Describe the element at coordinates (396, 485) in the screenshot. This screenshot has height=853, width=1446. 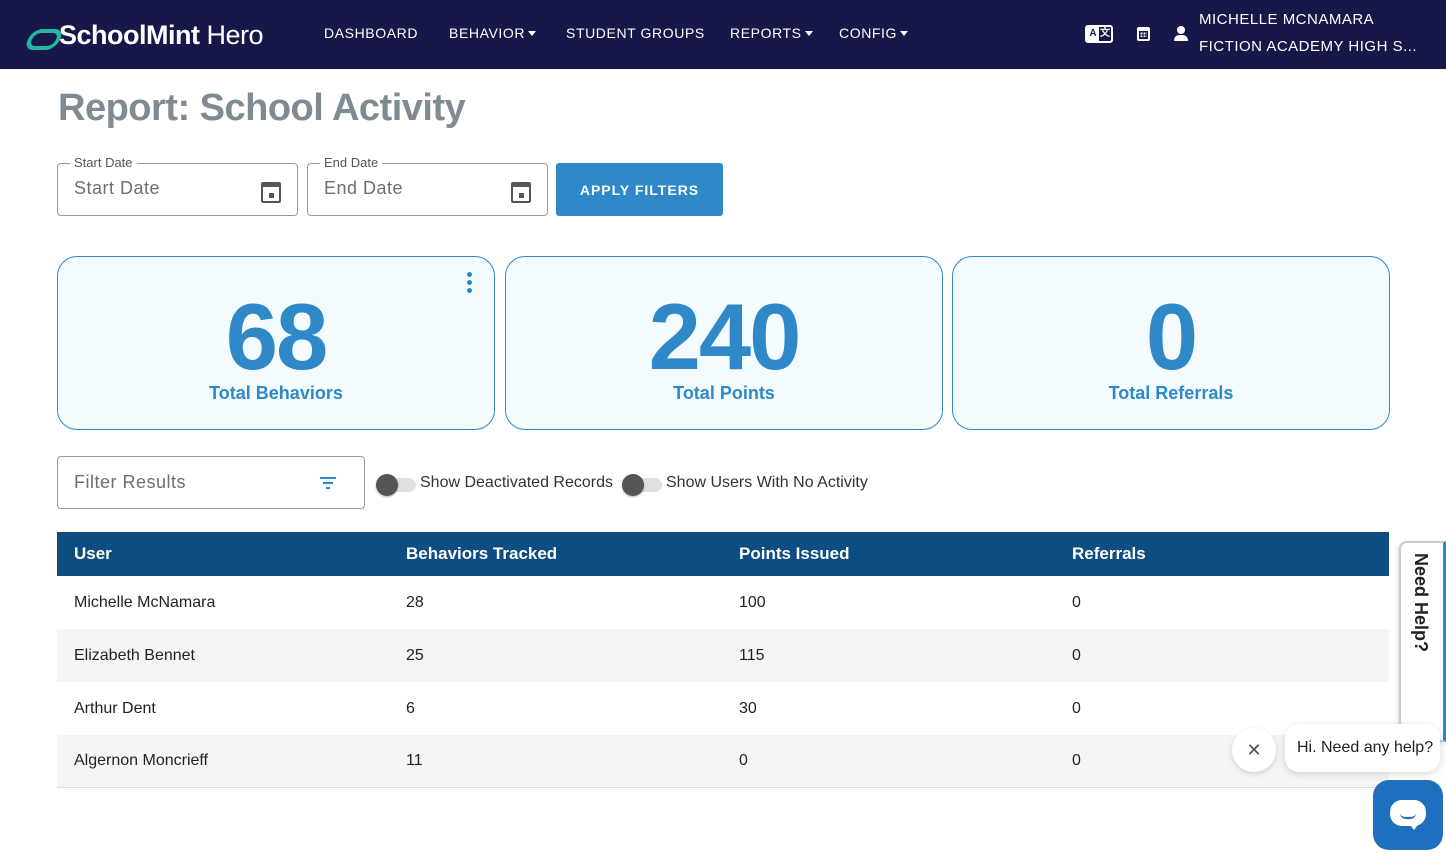
I see `toggle-deactivated-records` at that location.